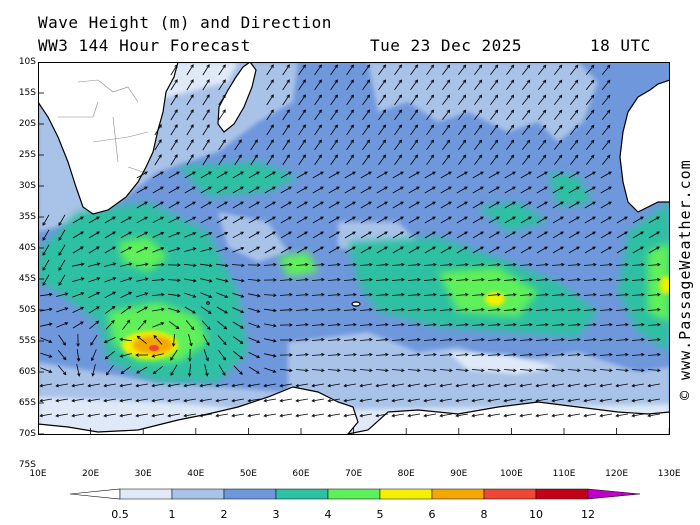 The width and height of the screenshot is (700, 525). What do you see at coordinates (38, 474) in the screenshot?
I see `lon-label: 10E` at bounding box center [38, 474].